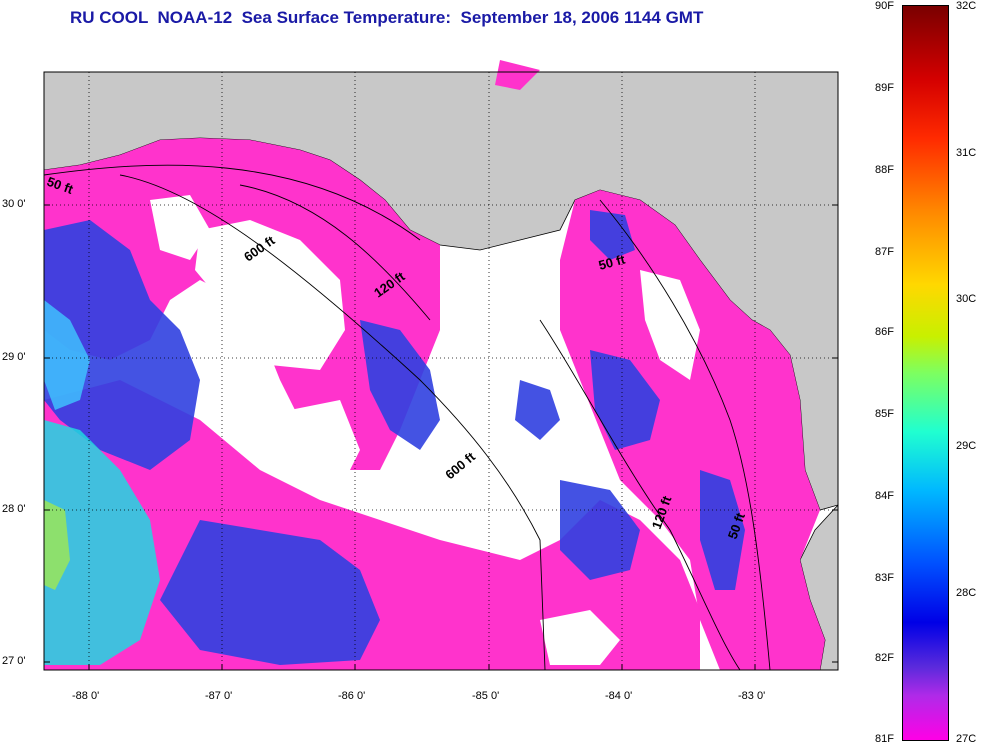 This screenshot has height=754, width=992. What do you see at coordinates (352, 696) in the screenshot?
I see `lon-label: -86 0'` at bounding box center [352, 696].